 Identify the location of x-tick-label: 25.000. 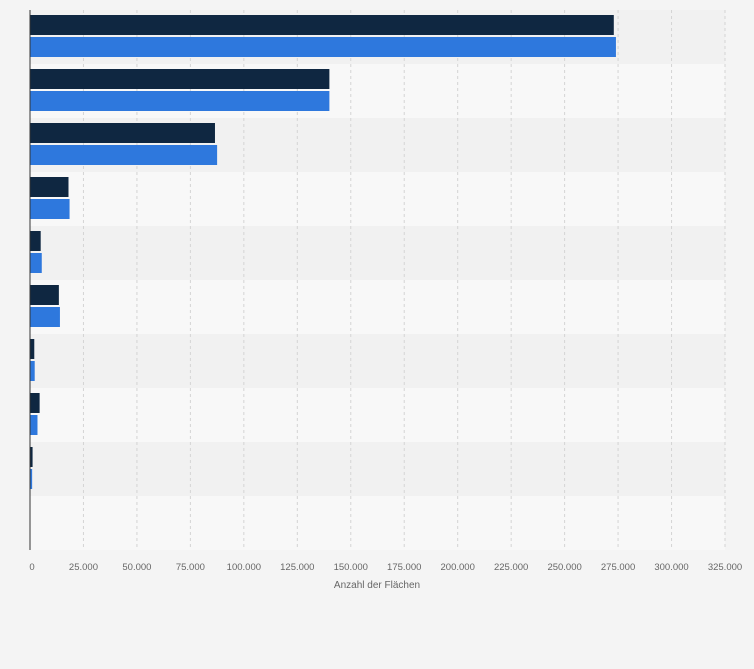
(83, 567).